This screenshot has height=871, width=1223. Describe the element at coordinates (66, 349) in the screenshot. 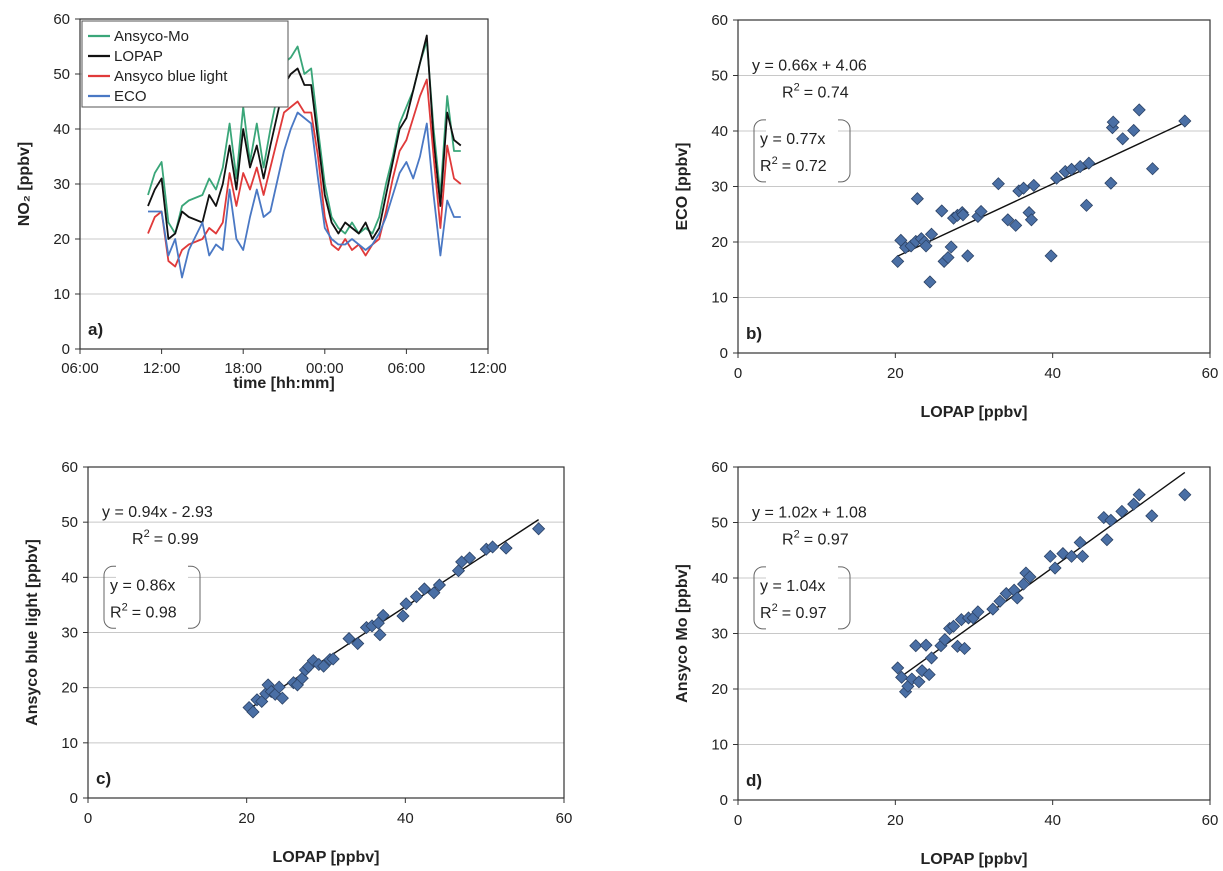

I see `y-tick-label: 0` at that location.